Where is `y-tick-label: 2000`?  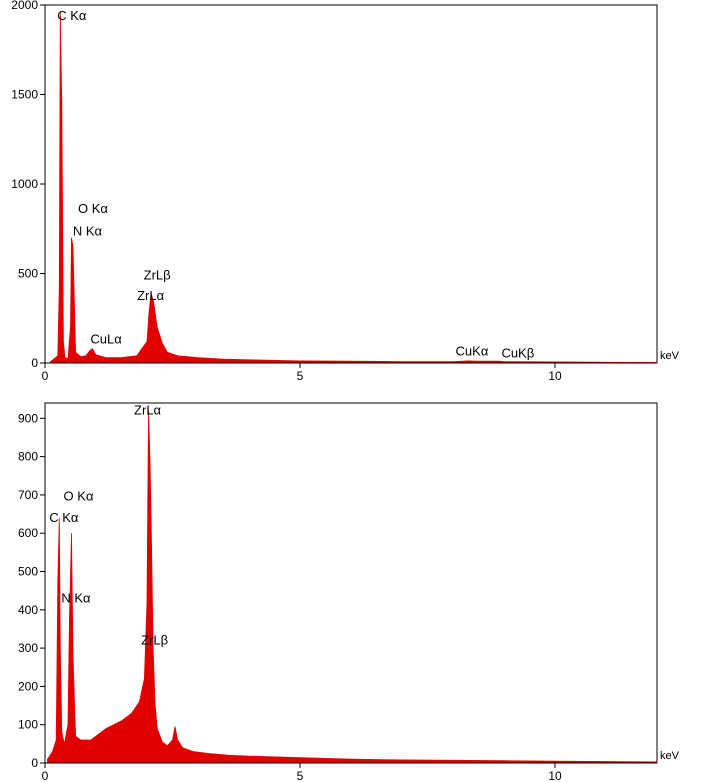 y-tick-label: 2000 is located at coordinates (24, 6).